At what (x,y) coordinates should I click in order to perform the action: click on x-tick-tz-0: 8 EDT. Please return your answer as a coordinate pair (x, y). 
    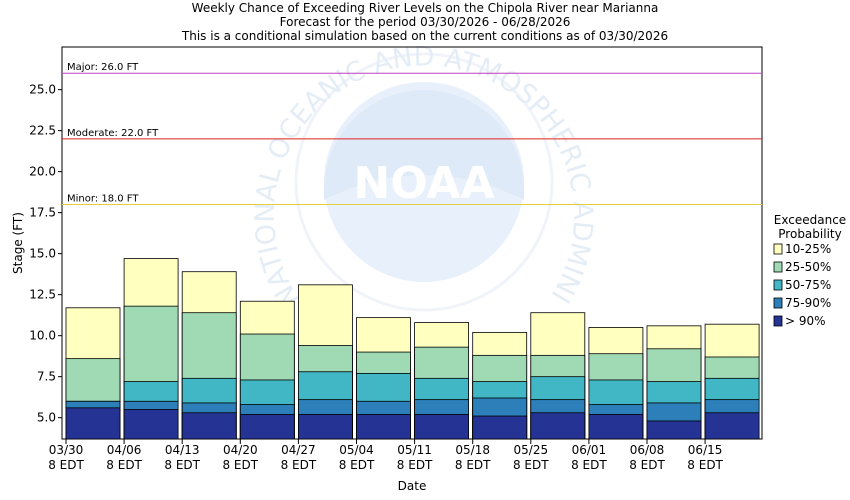
    Looking at the image, I should click on (66, 465).